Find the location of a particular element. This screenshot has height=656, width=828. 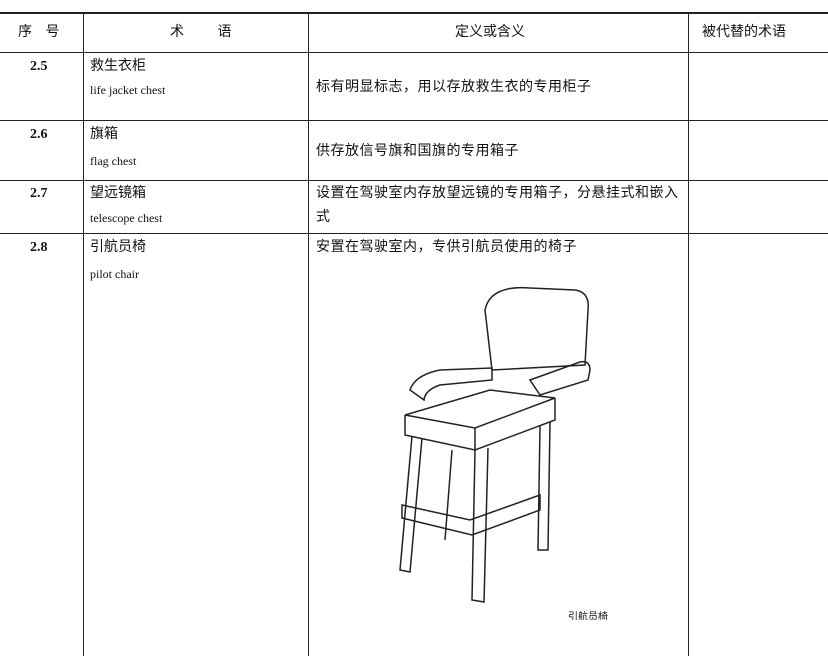

term-en: pilot chair is located at coordinates (114, 274).